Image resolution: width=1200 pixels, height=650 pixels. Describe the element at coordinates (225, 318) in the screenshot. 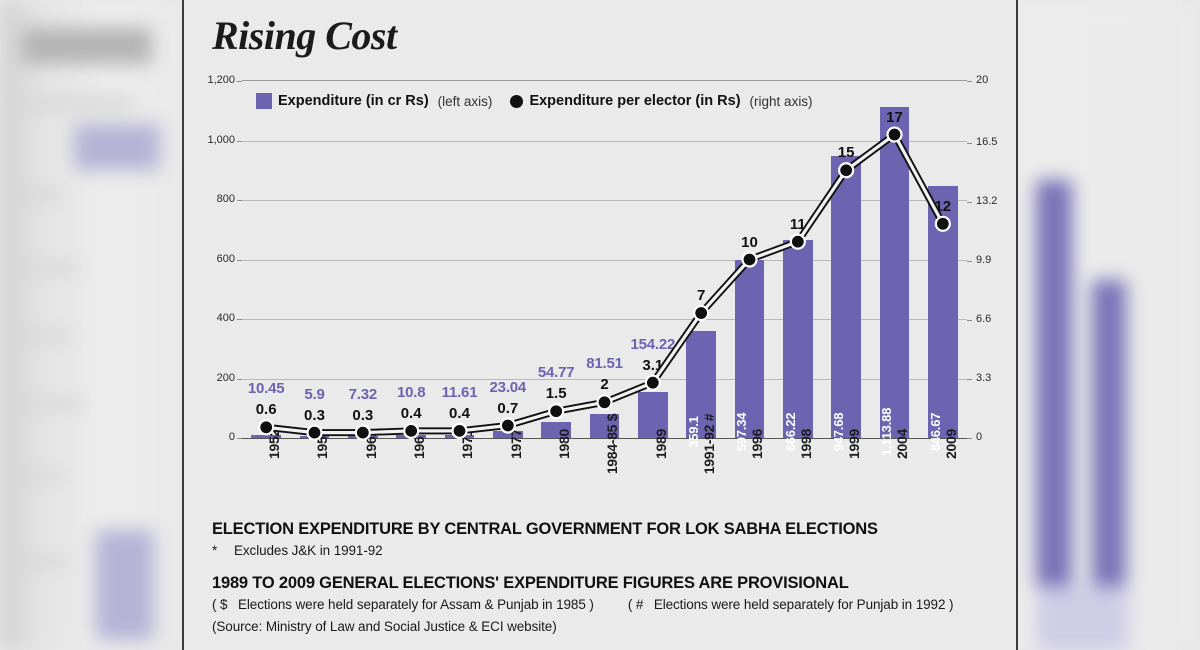

I see `y-axis-left-tick: 400` at that location.